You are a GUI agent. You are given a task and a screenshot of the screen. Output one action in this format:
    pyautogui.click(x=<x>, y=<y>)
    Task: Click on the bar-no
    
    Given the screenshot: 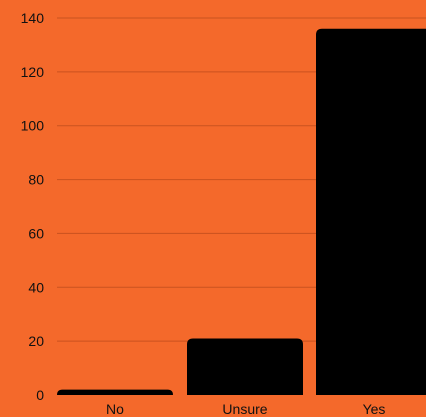 What is the action you would take?
    pyautogui.click(x=115, y=392)
    